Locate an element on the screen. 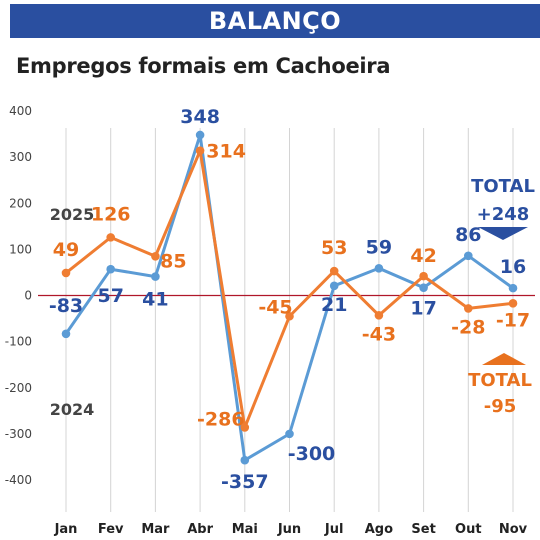  data-point-2025-jul is located at coordinates (334, 271).